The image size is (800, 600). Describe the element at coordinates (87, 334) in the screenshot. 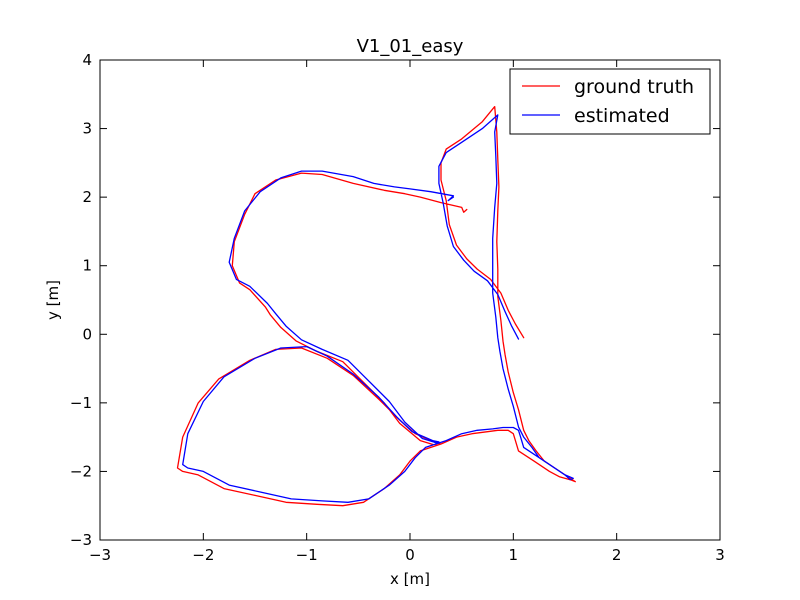

I see `y-tick-label: 0` at that location.